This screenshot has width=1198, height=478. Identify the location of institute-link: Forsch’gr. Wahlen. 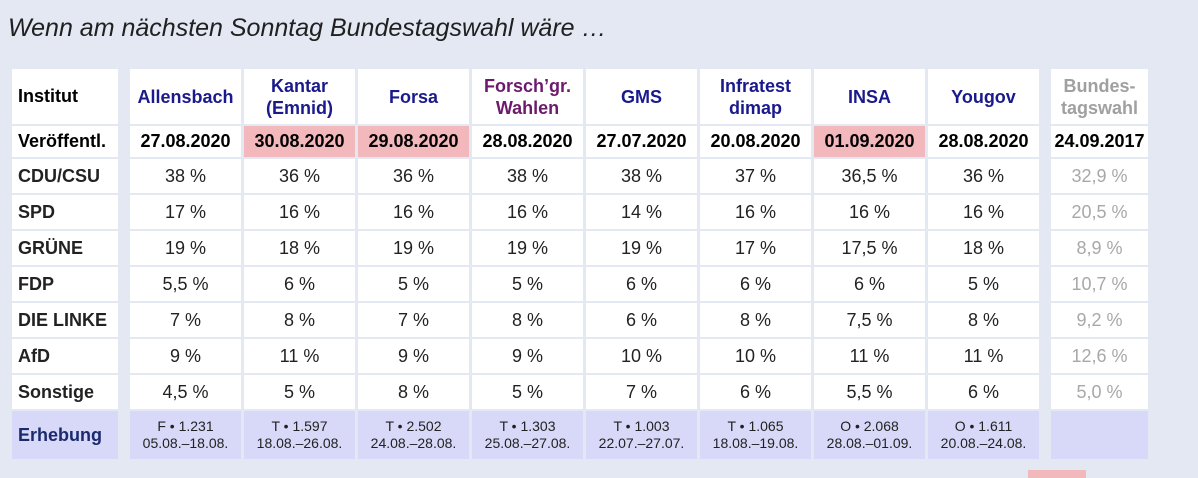
(527, 96).